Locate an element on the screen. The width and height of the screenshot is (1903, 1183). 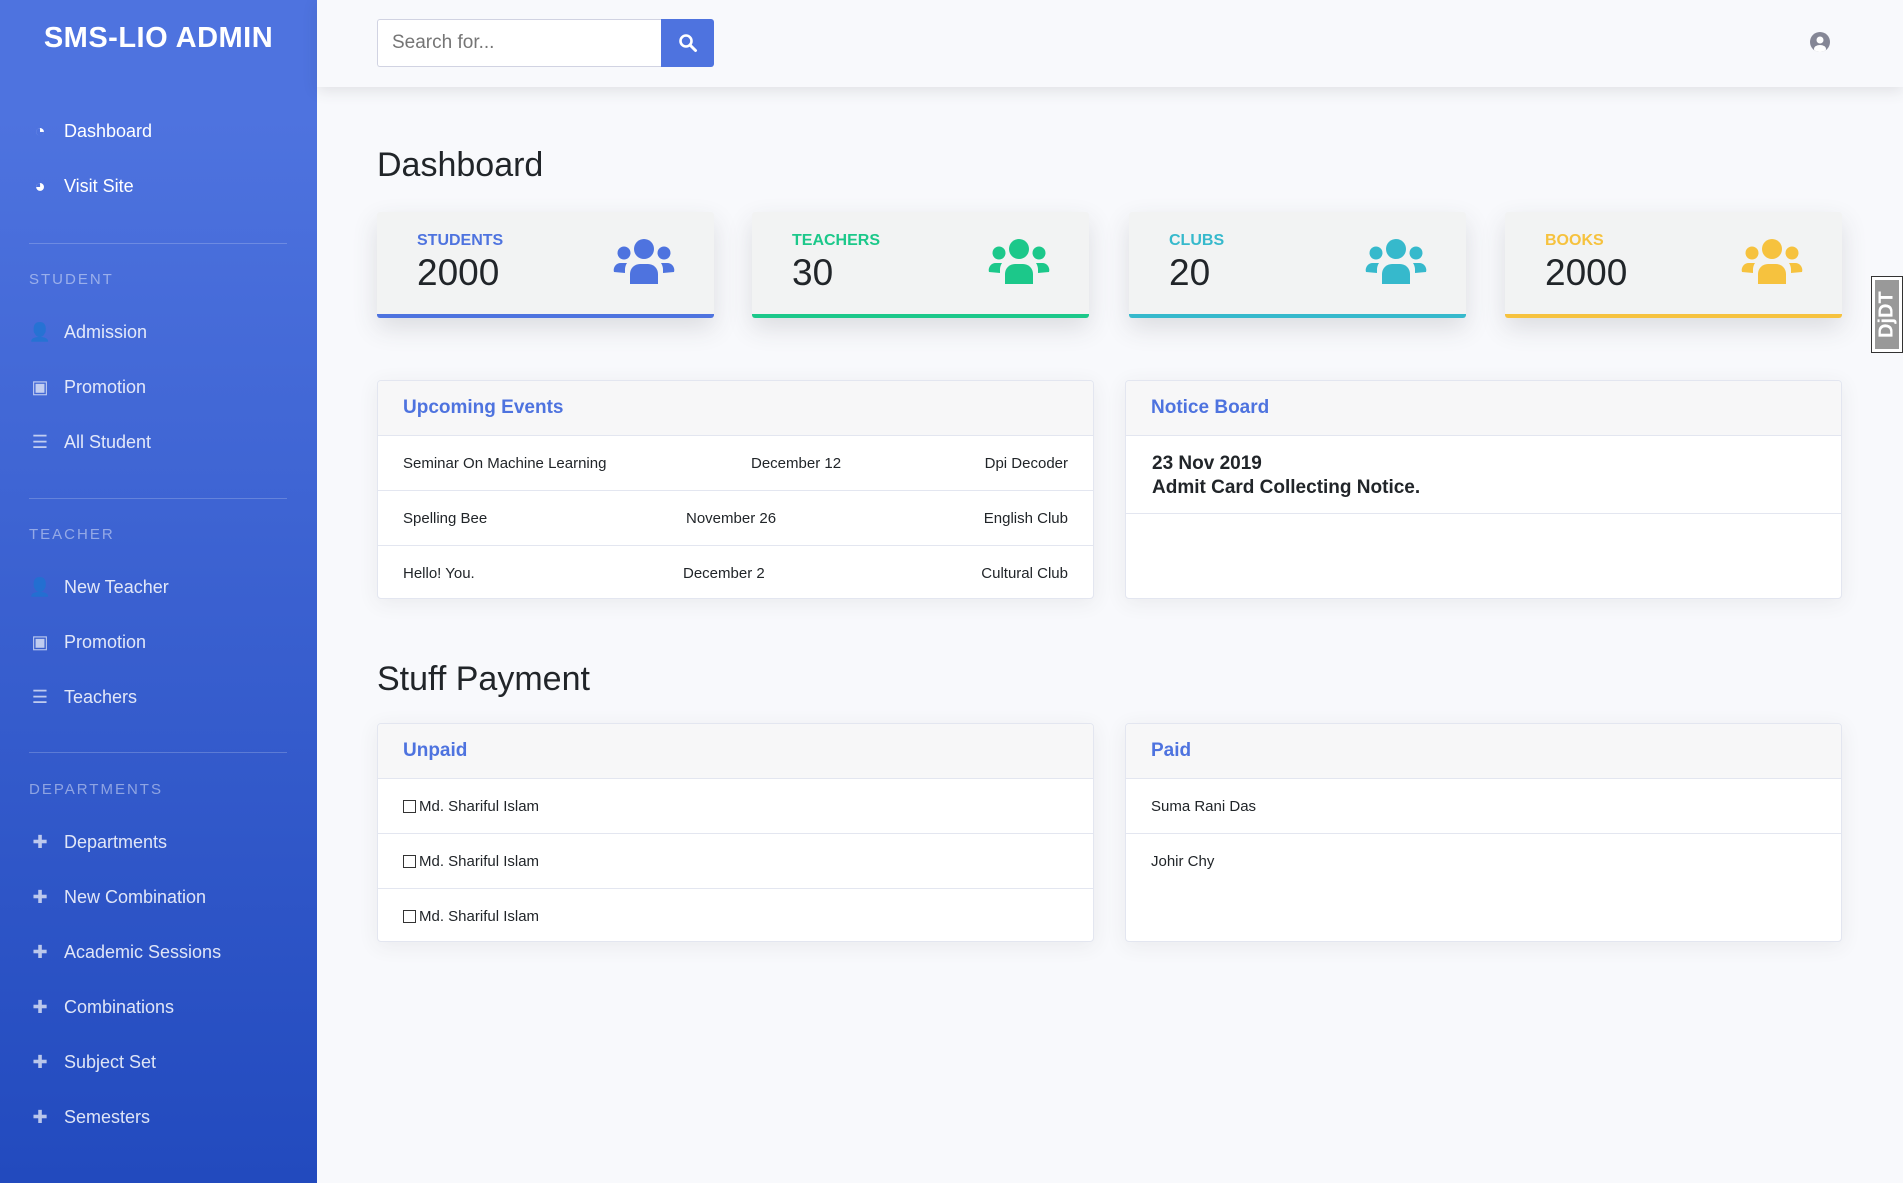
sidebar-item-semesters: ✚ Semesters is located at coordinates (89, 1117).